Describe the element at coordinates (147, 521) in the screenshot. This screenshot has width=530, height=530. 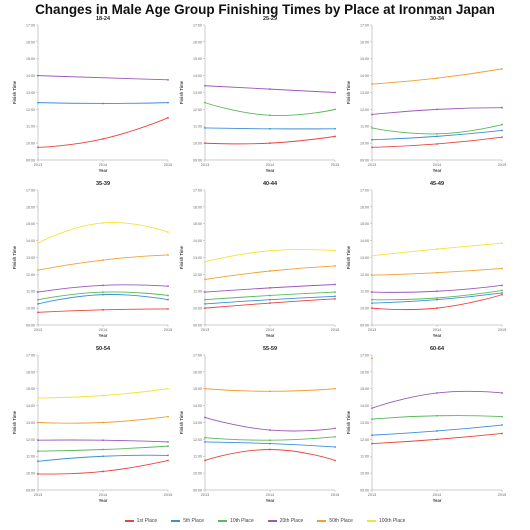
I see `legend-label: 1st Place` at that location.